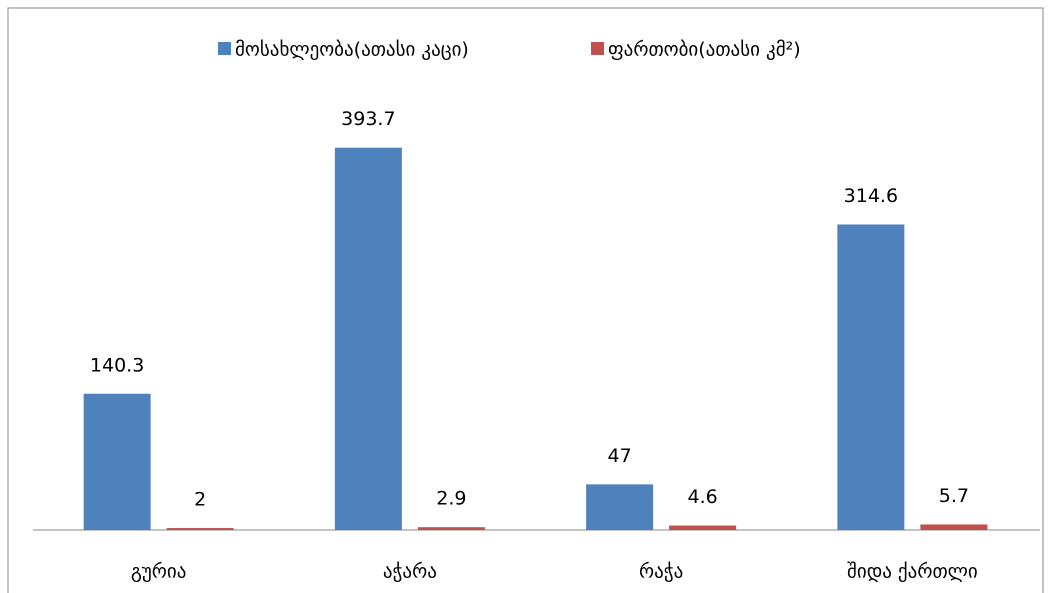 Image resolution: width=1051 pixels, height=593 pixels. What do you see at coordinates (704, 50) in the screenshot?
I see `legend-label: ფართობი(ათასი კმ²)` at bounding box center [704, 50].